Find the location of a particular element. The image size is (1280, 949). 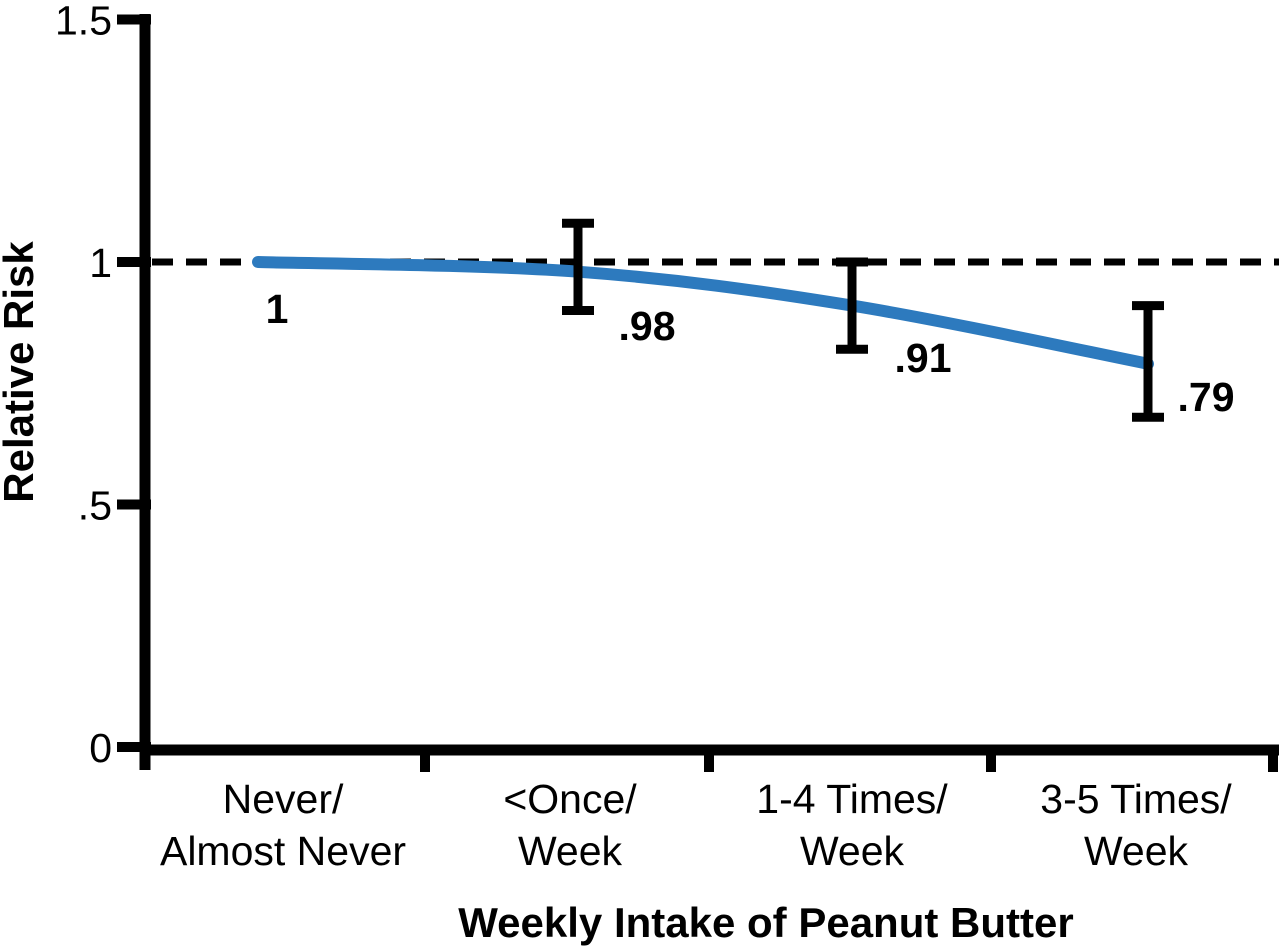

x-category-label: 1-4 Times/Week is located at coordinates (852, 825).